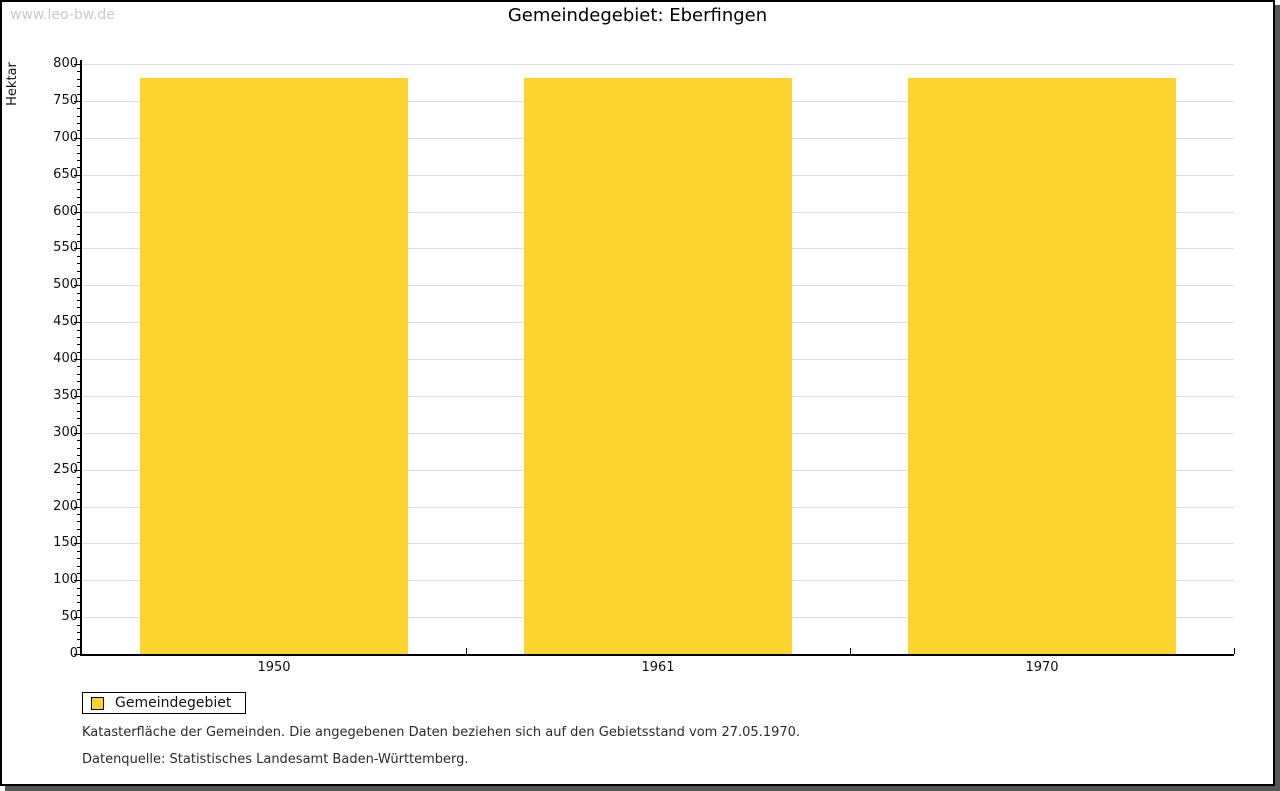  What do you see at coordinates (65, 285) in the screenshot?
I see `y-axis-tick-label: 500` at bounding box center [65, 285].